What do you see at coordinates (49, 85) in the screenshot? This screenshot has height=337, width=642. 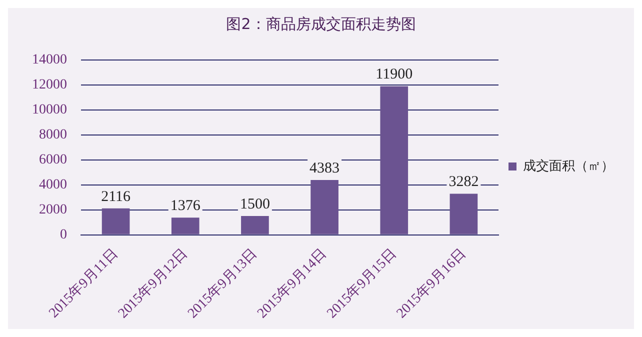 I see `y-tick-label: 12000` at bounding box center [49, 85].